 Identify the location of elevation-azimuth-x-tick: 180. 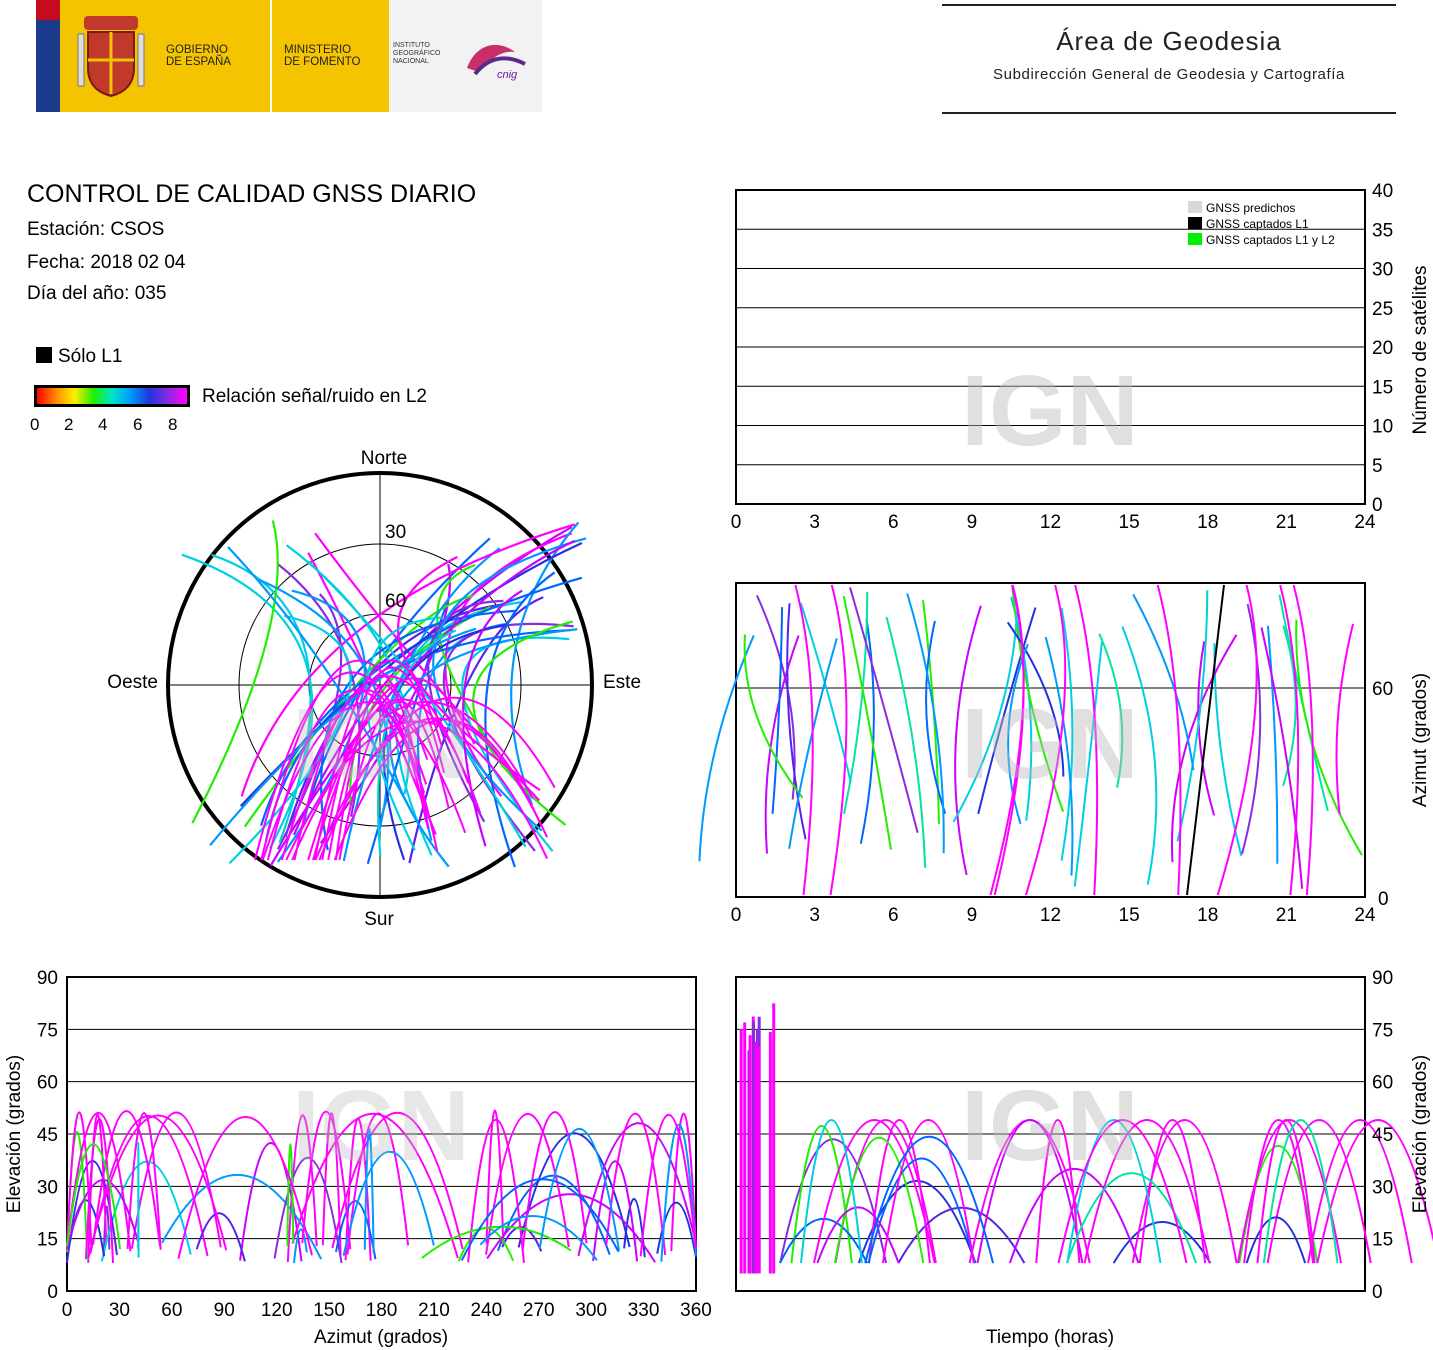
(382, 1310).